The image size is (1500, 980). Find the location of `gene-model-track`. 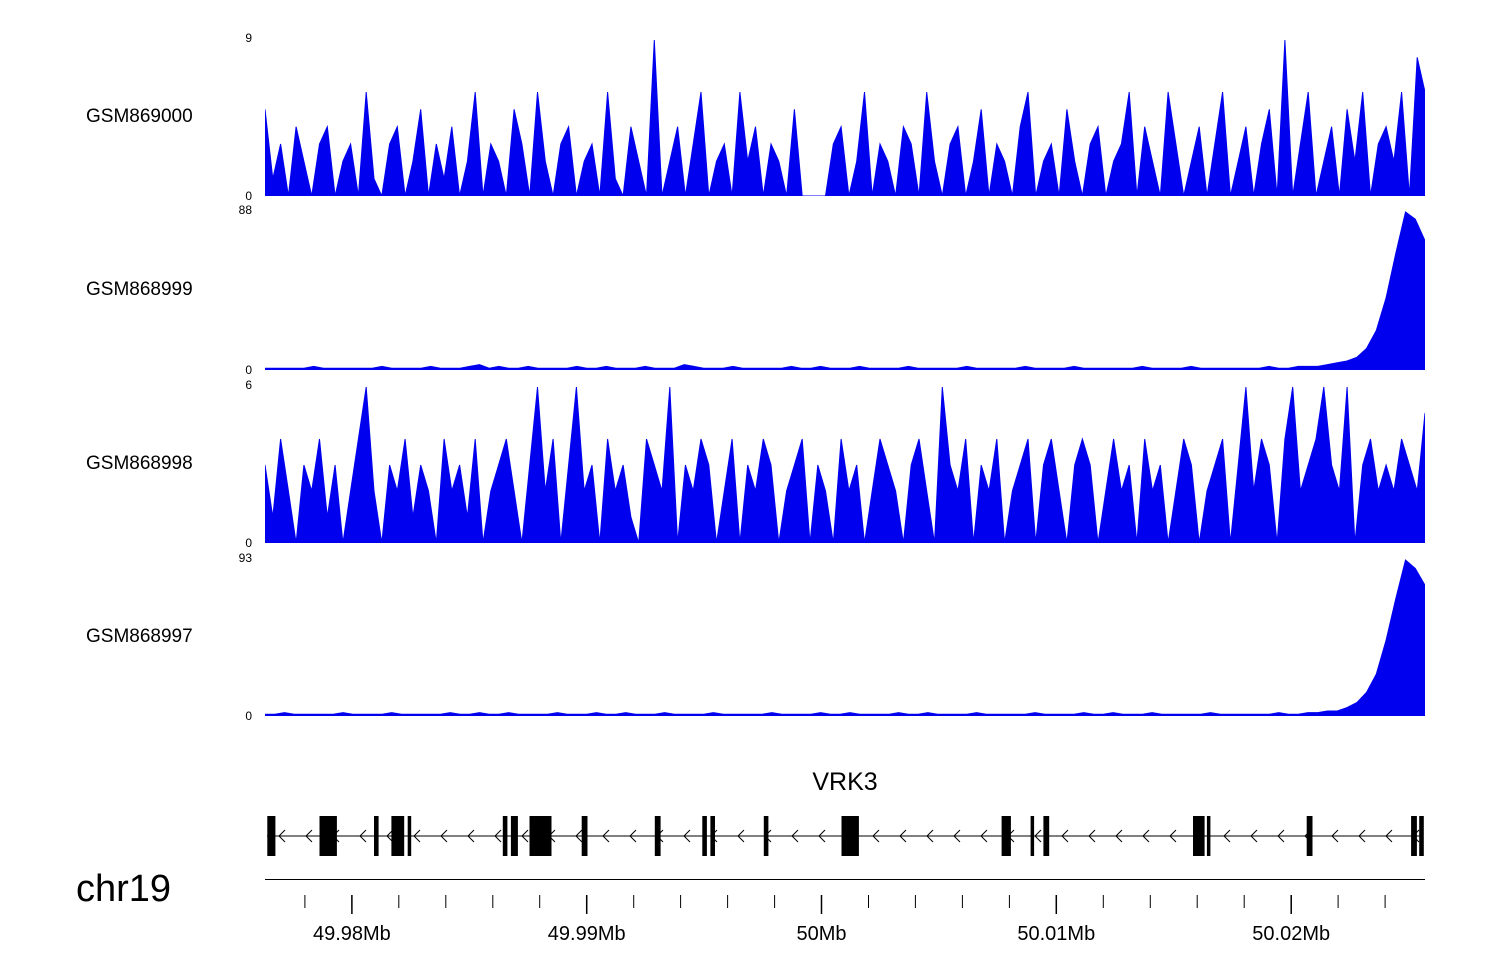

gene-model-track is located at coordinates (845, 836).